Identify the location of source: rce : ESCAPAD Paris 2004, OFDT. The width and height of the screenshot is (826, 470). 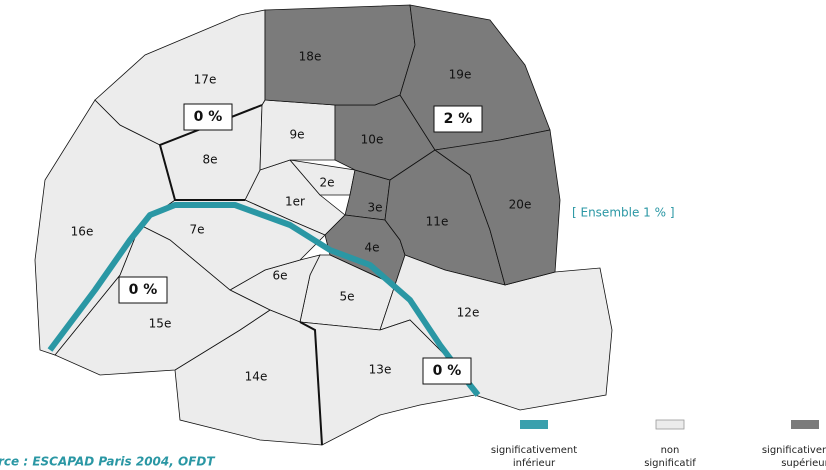
(107, 462).